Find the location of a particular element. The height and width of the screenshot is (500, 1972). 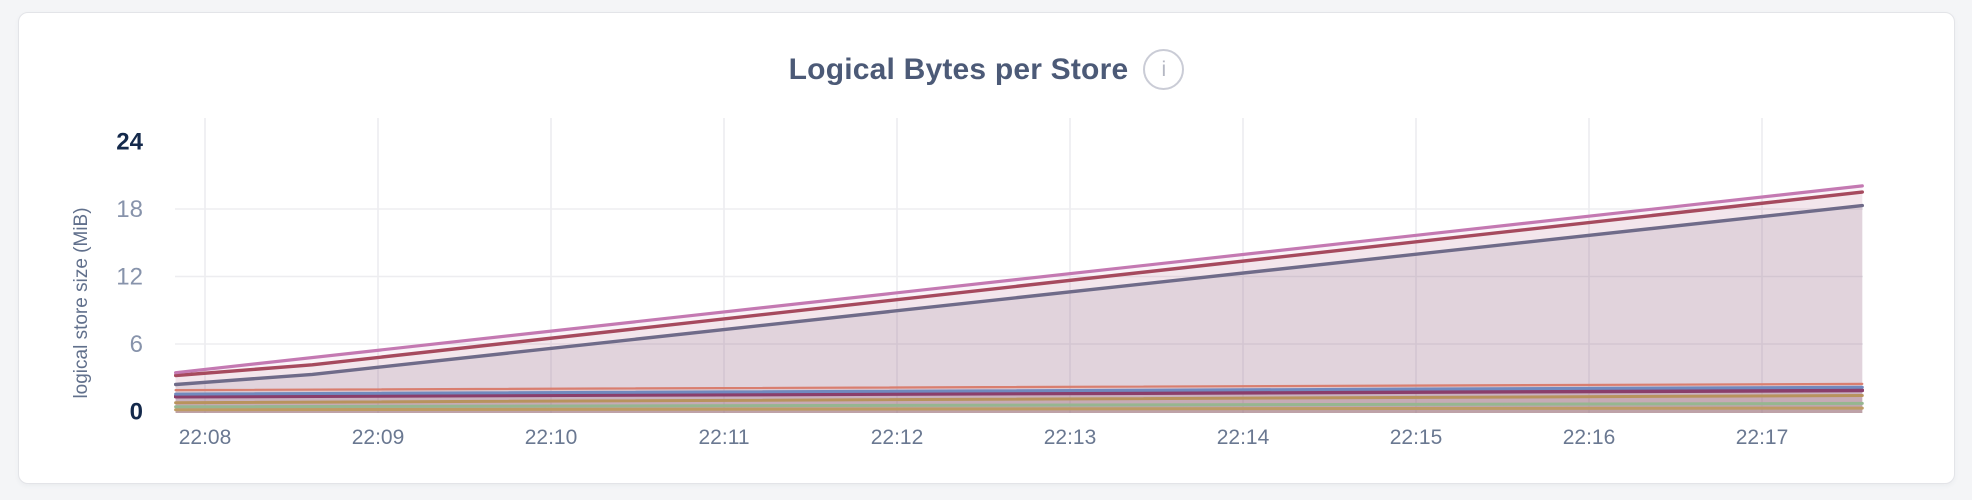

x-tick-label: 22:12 is located at coordinates (897, 437).